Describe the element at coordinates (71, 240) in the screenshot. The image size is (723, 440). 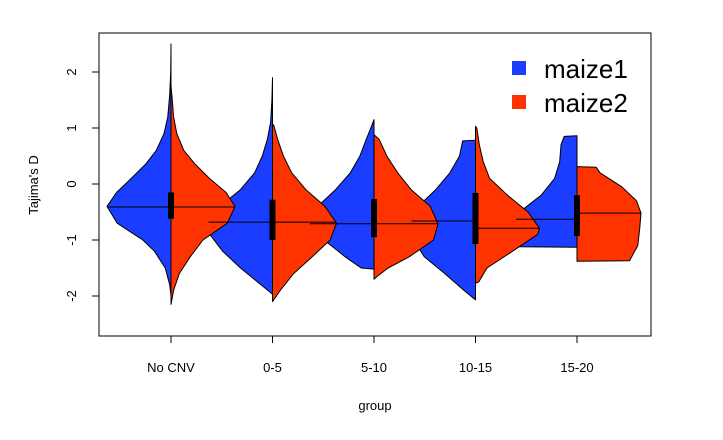
I see `y-tick-label: -1` at that location.